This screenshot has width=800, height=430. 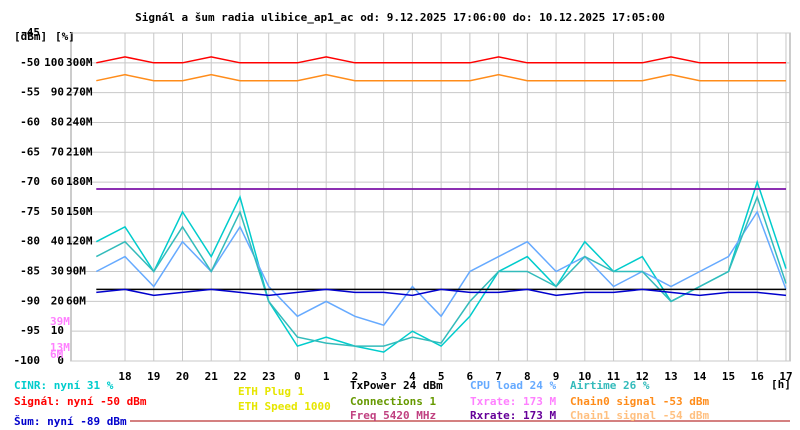 What do you see at coordinates (30, 121) in the screenshot?
I see `y-tick-label: -60` at bounding box center [30, 121].